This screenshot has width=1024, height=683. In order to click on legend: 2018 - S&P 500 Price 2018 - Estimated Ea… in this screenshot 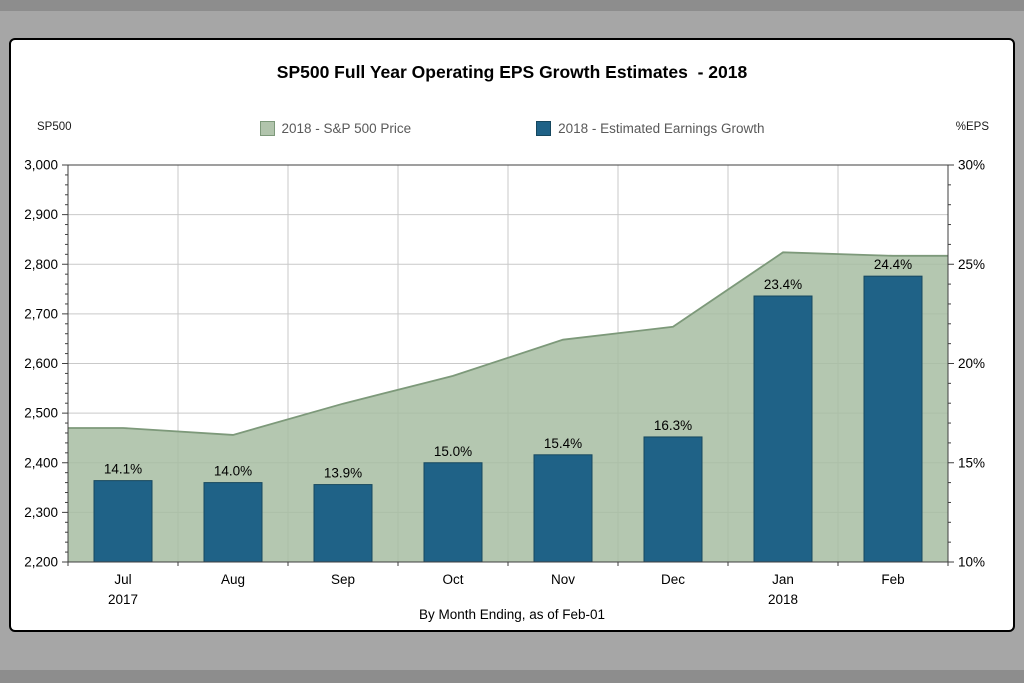, I will do `click(512, 128)`.